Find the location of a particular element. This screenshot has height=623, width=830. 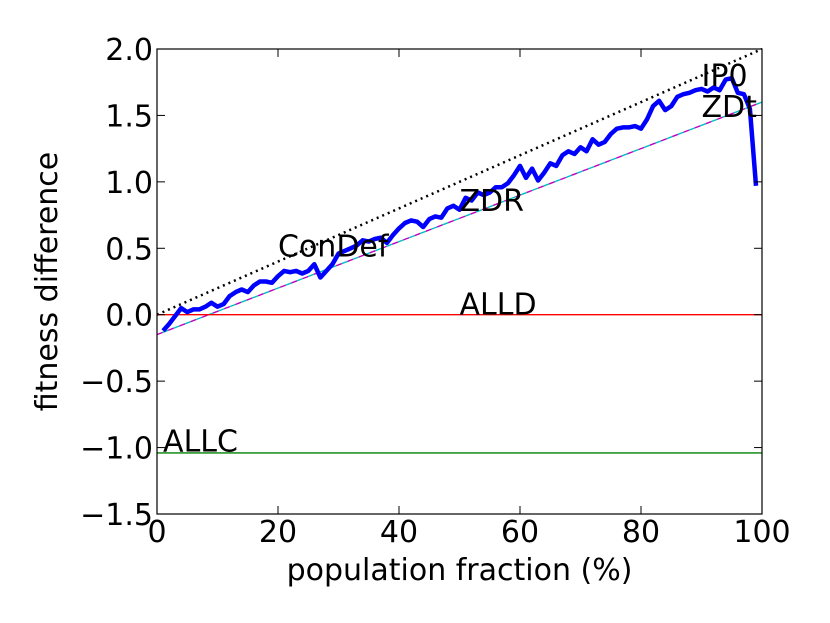

annotation-label: ALLD is located at coordinates (498, 305).